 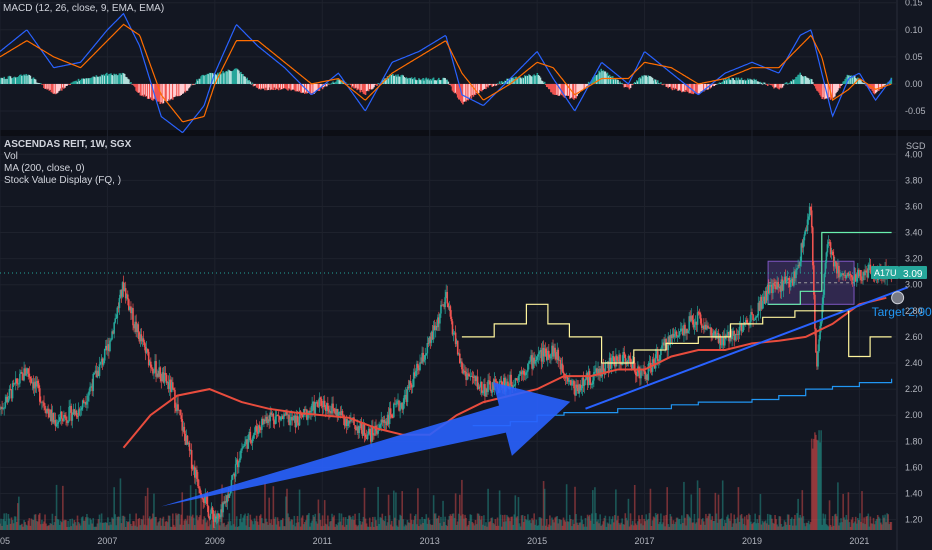 I want to click on price-axis-tick: 2.00, so click(x=914, y=415).